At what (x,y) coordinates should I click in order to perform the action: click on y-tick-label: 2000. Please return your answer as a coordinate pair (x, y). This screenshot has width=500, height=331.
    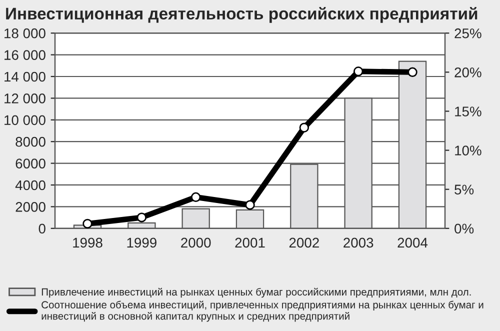
    Looking at the image, I should click on (31, 207).